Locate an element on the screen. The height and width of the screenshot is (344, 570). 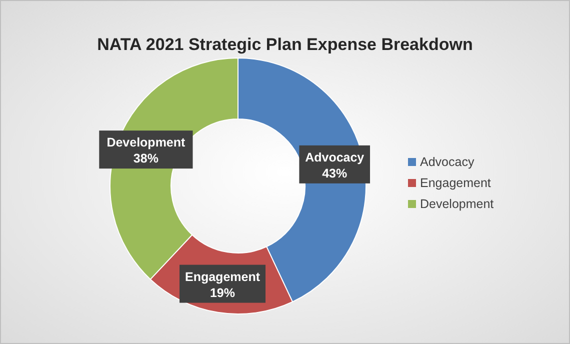
legend-label: Engagement is located at coordinates (456, 183).